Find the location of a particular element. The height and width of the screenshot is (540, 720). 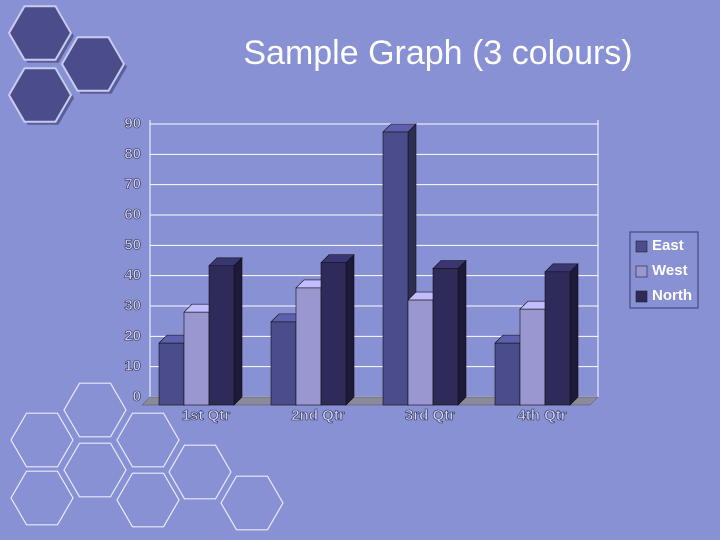

y-tick-label: 90 is located at coordinates (132, 123).